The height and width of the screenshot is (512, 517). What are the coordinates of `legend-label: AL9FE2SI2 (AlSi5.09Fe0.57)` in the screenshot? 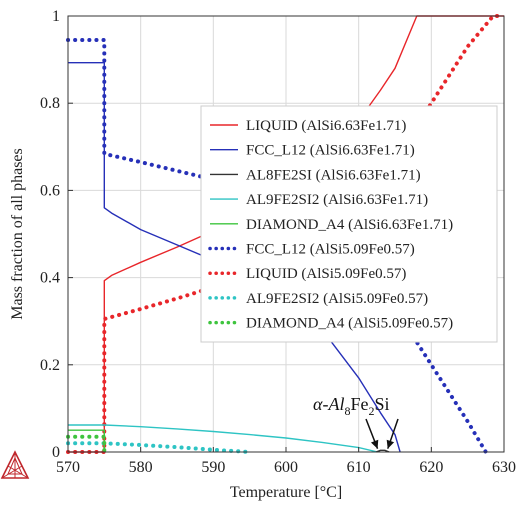 It's located at (337, 299).